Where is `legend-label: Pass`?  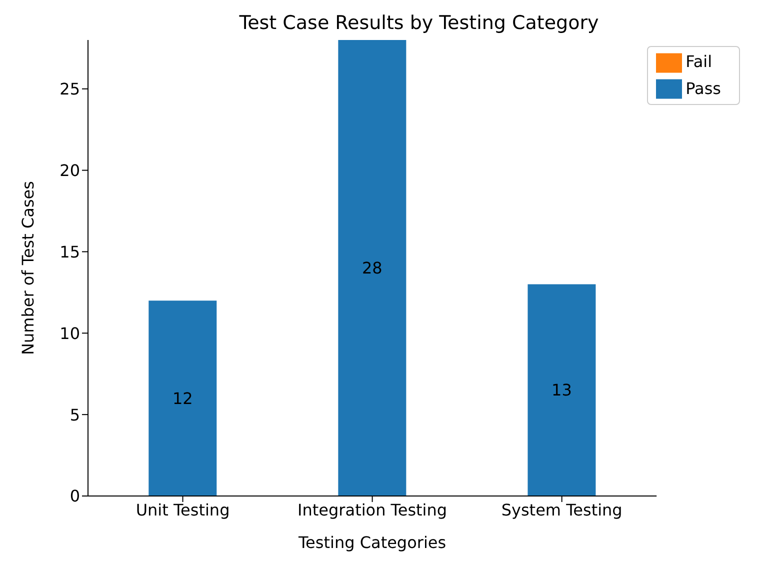
legend-label: Pass is located at coordinates (703, 88).